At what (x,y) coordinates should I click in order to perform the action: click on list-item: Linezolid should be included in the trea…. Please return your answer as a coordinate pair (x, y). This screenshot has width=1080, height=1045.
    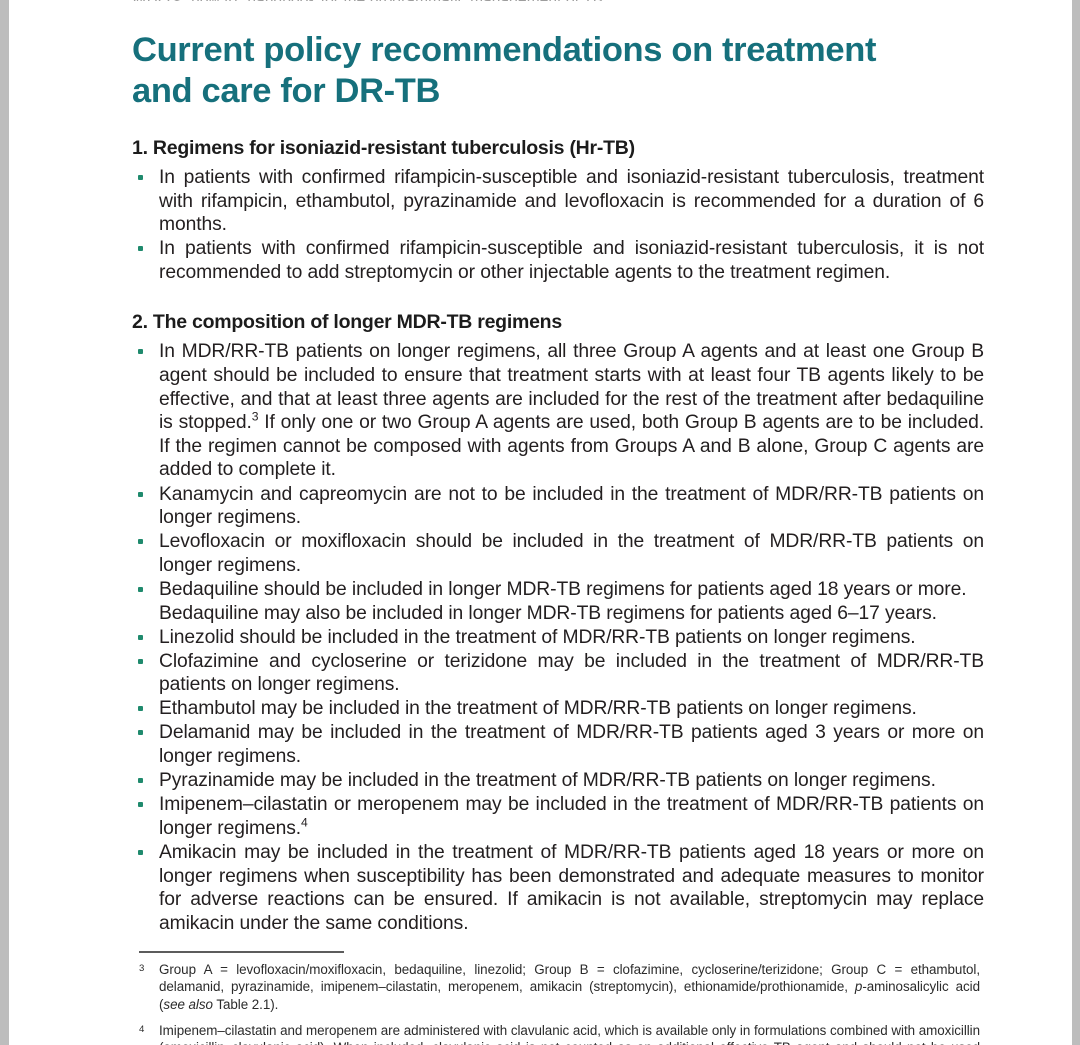
    Looking at the image, I should click on (558, 638).